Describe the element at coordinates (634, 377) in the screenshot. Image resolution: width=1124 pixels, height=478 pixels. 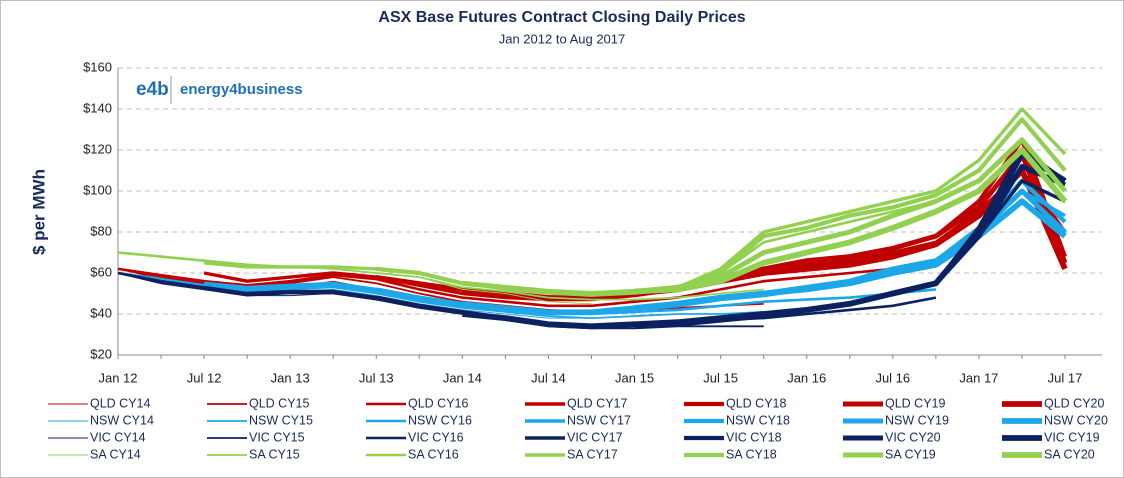
I see `x-tick-label: Jan 15` at that location.